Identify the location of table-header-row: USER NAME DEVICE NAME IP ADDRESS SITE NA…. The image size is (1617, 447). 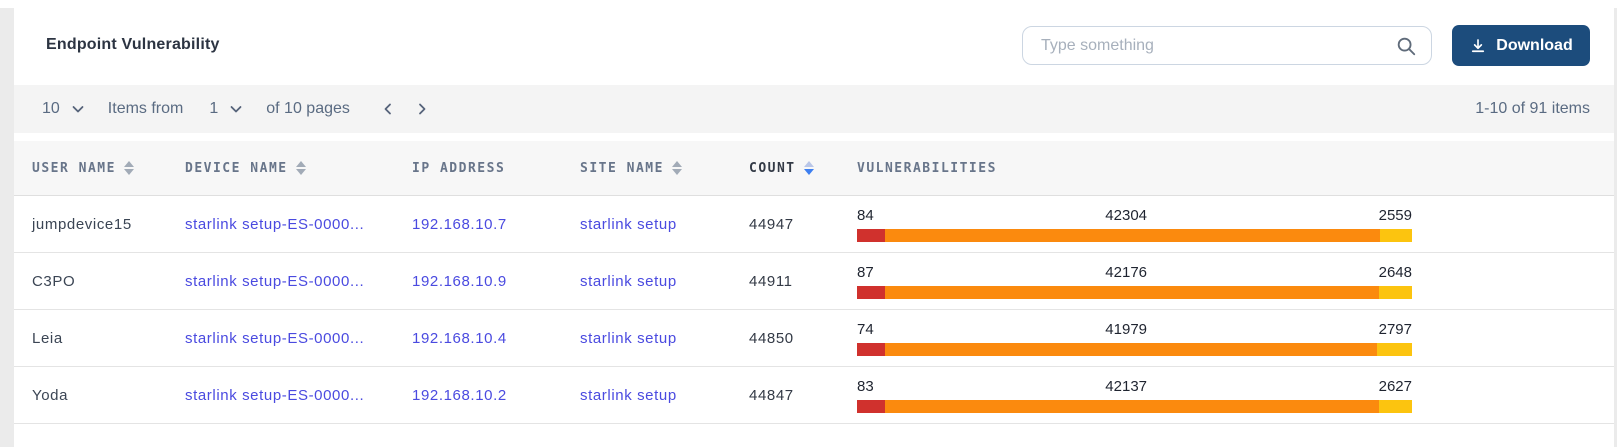
(814, 168).